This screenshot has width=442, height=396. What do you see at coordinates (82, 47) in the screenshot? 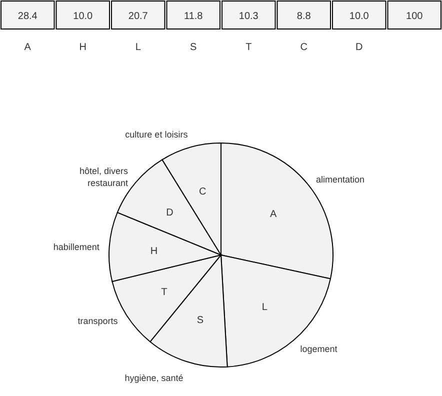
I see `category-label: H` at bounding box center [82, 47].